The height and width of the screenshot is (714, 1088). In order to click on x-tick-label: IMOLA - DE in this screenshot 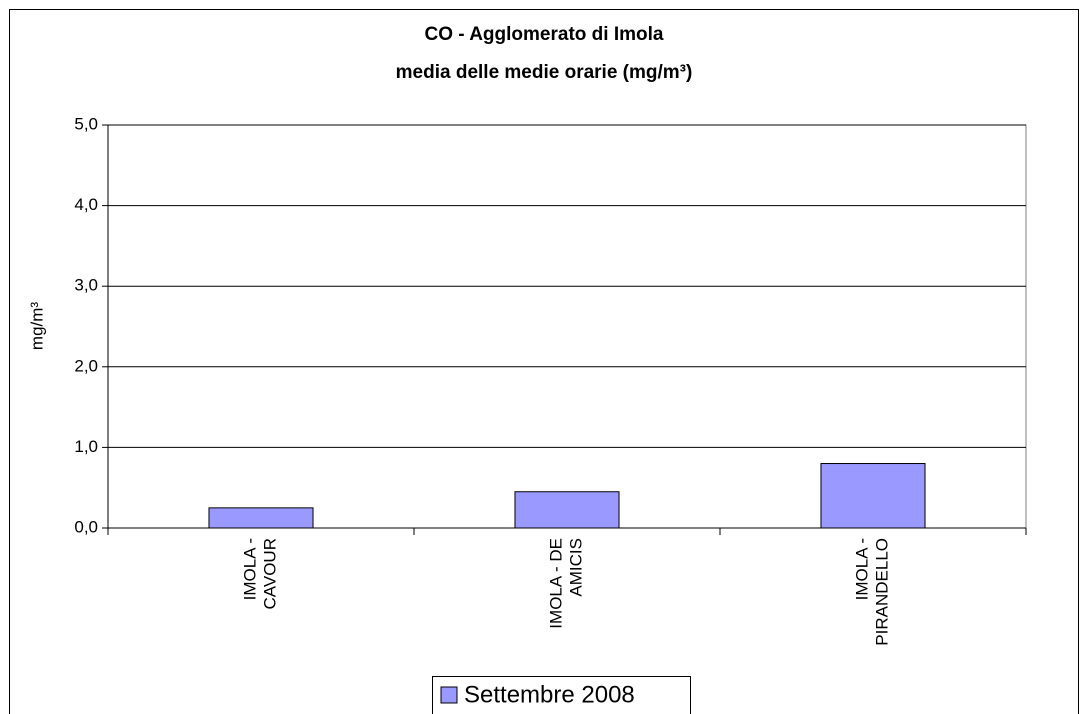, I will do `click(555, 583)`.